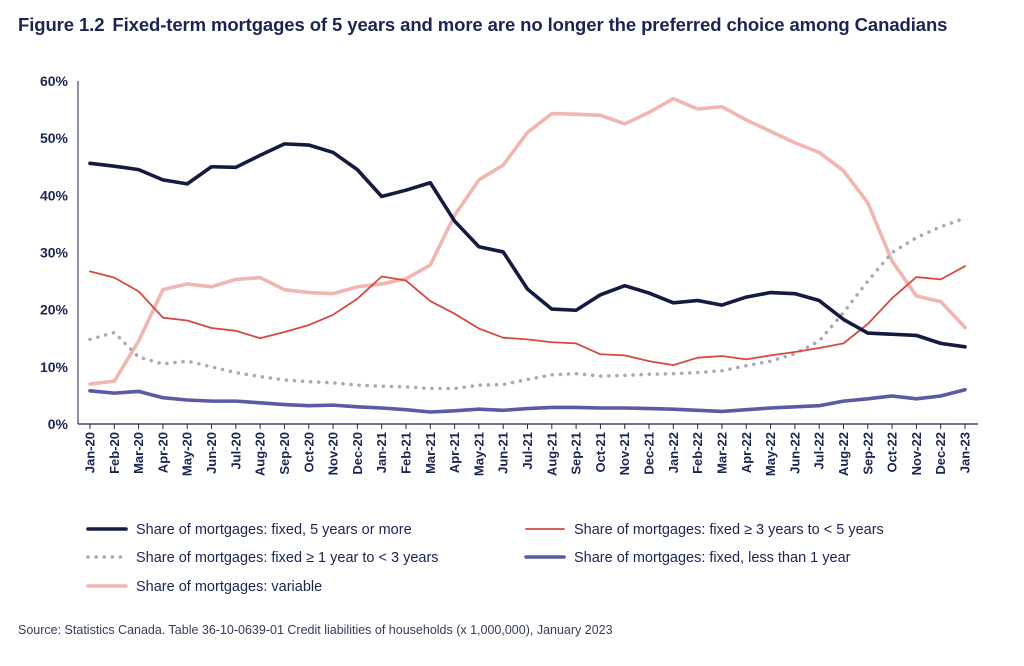 This screenshot has width=1024, height=666. I want to click on x-tick-label: Dec-21, so click(649, 453).